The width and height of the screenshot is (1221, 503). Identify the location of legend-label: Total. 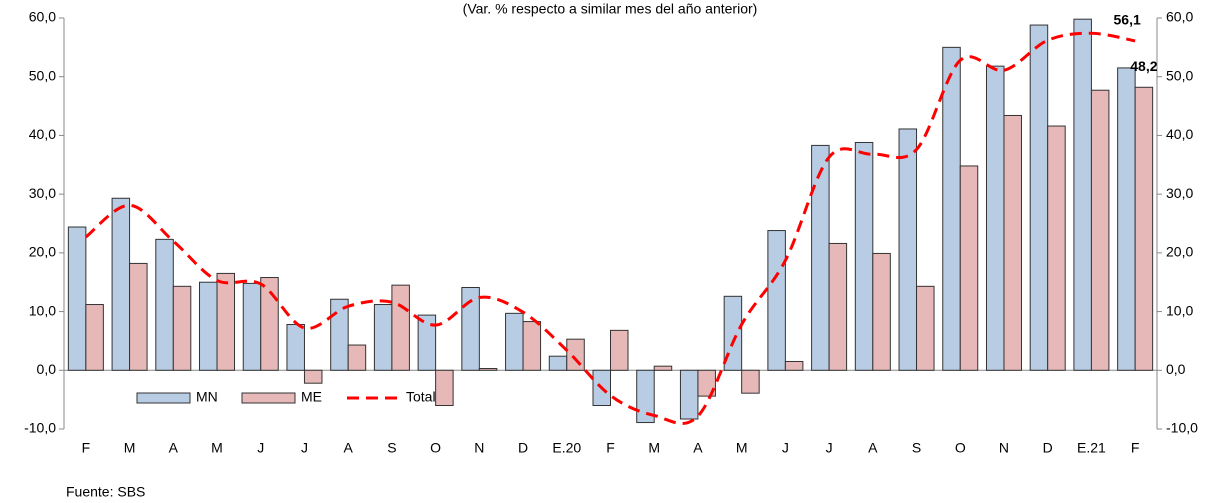
(421, 397).